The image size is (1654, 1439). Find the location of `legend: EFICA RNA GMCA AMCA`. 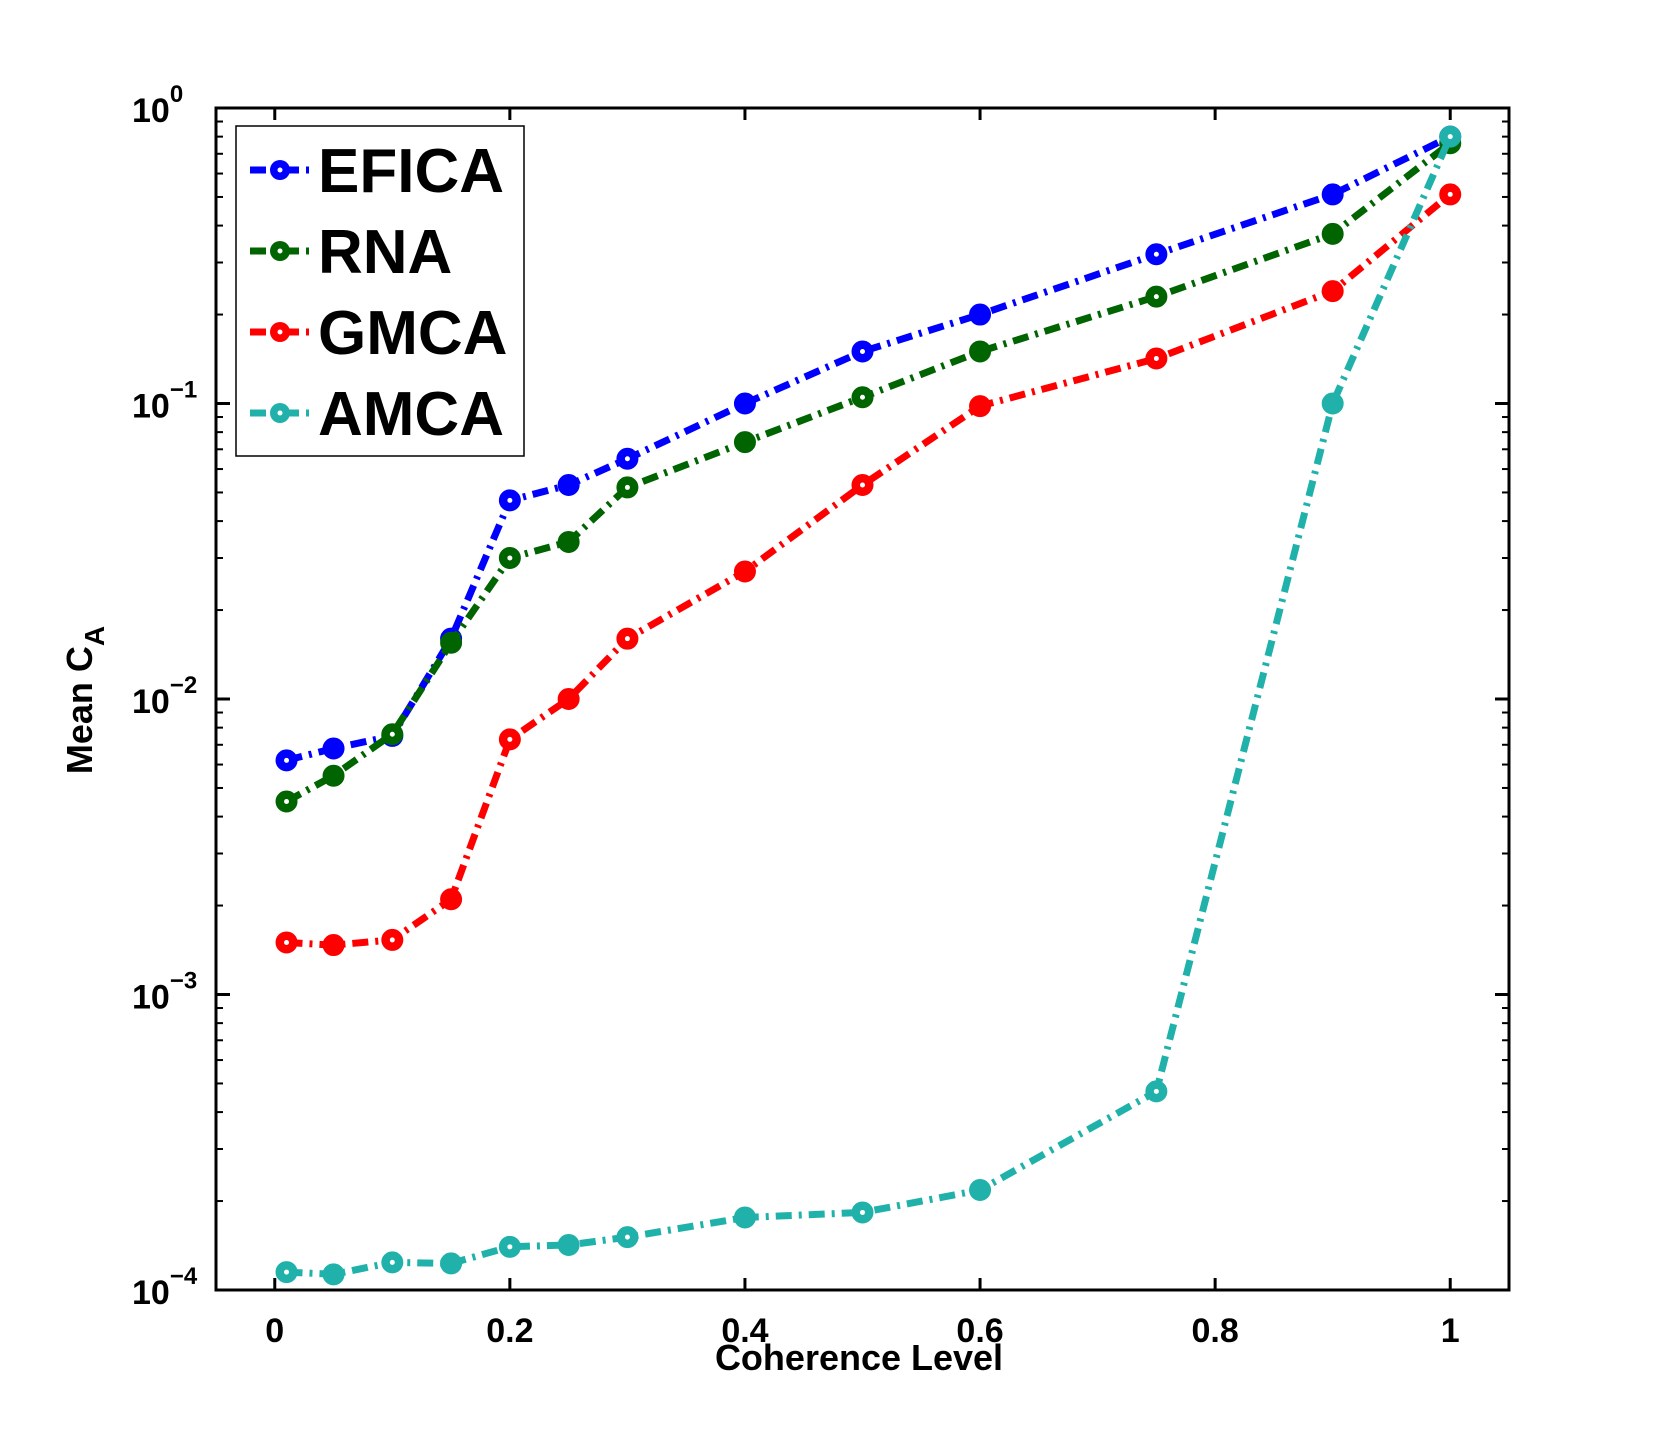

legend: EFICA RNA GMCA AMCA is located at coordinates (380, 291).